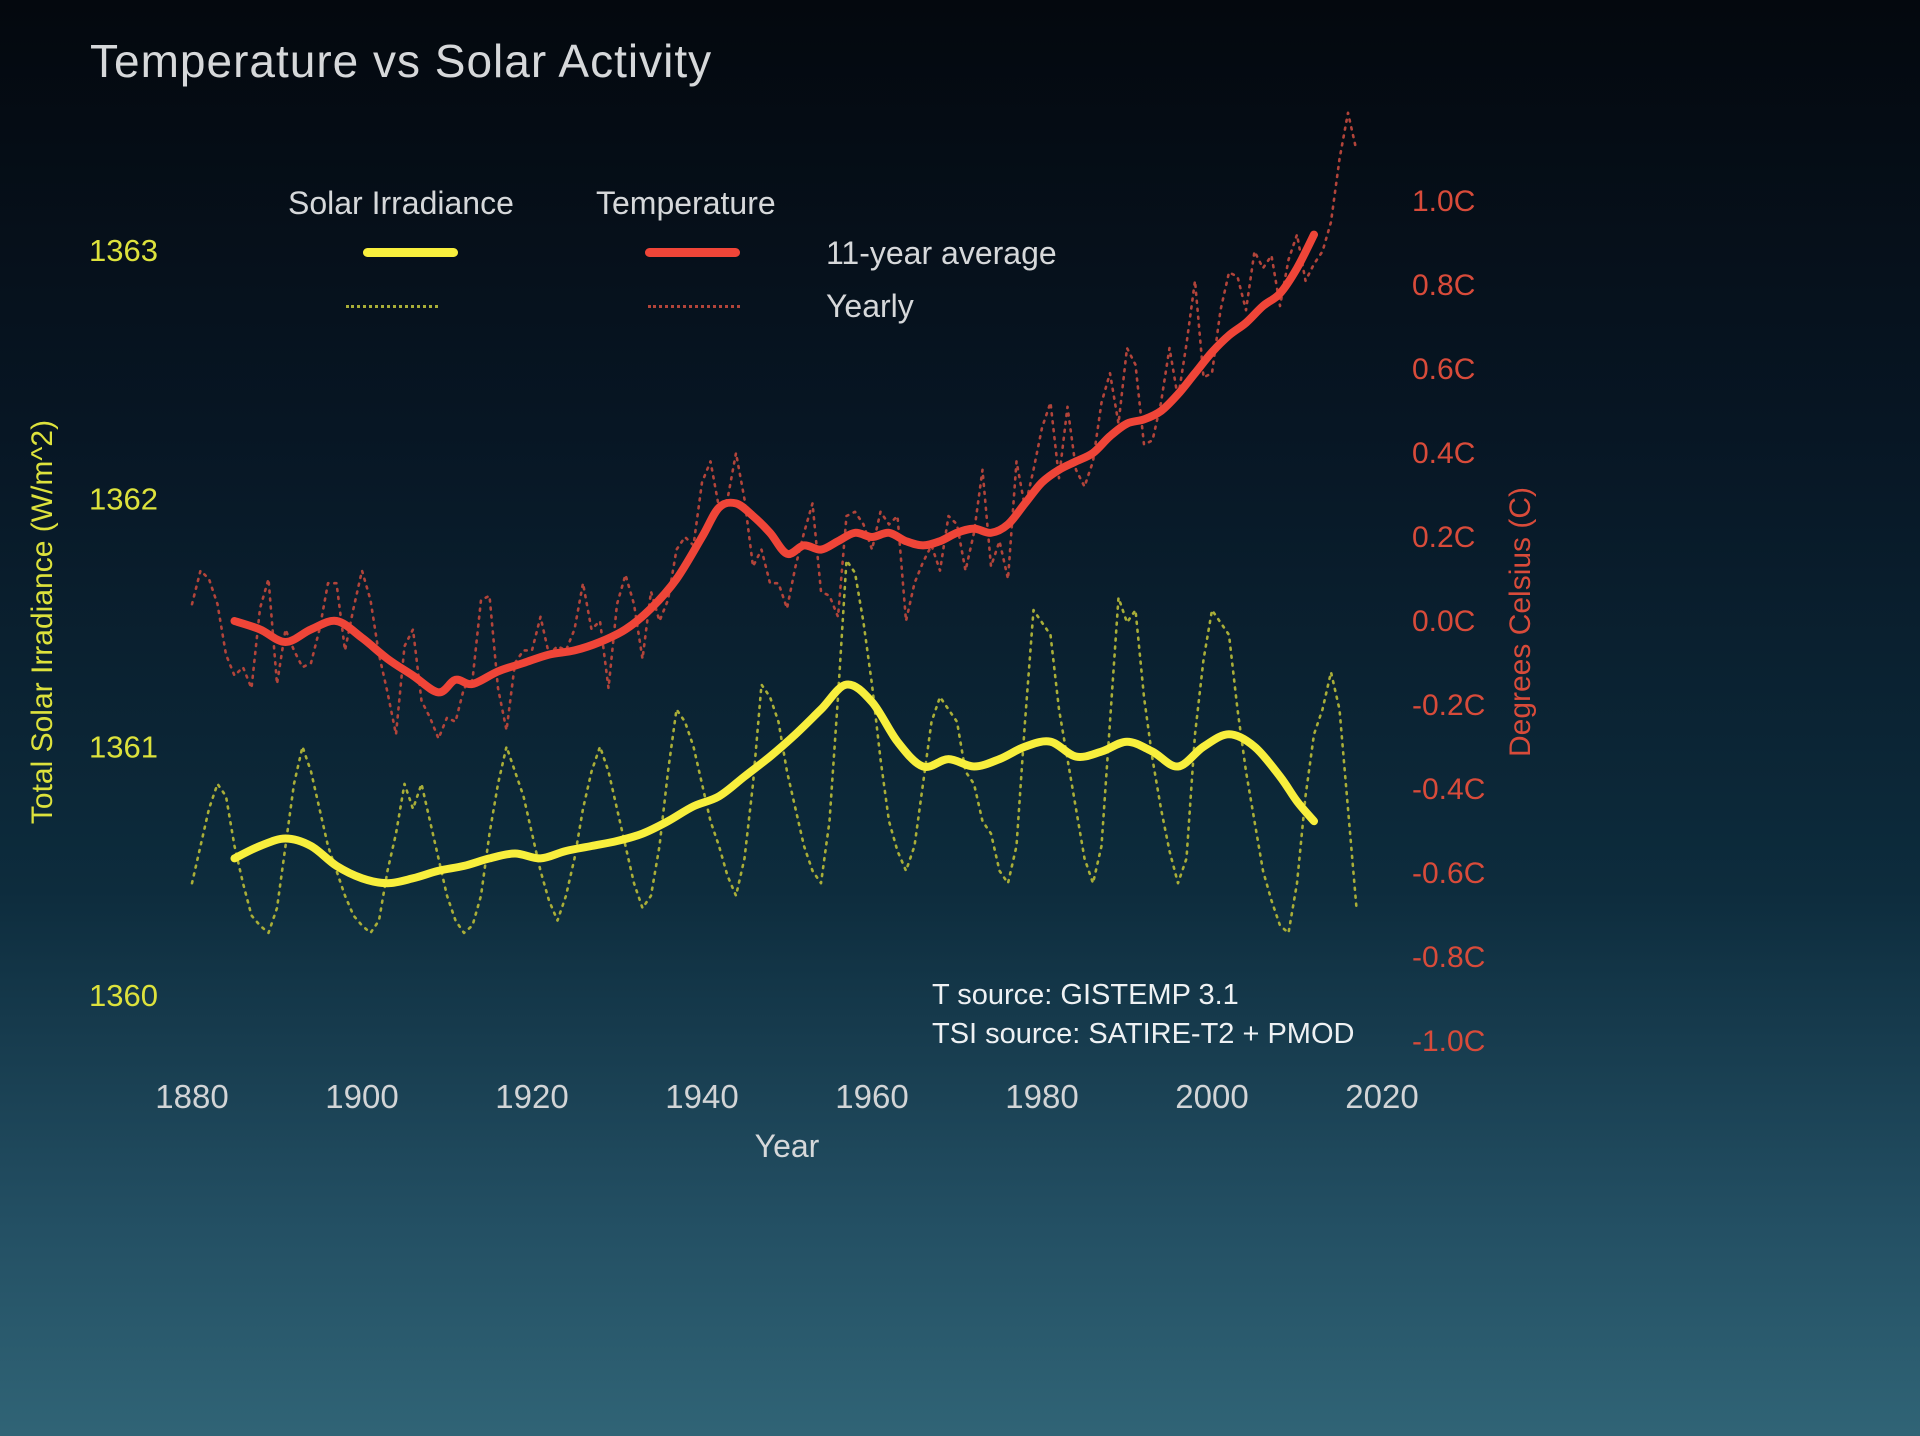  I want to click on source-temperature: T source: GISTEMP 3.1, so click(1085, 995).